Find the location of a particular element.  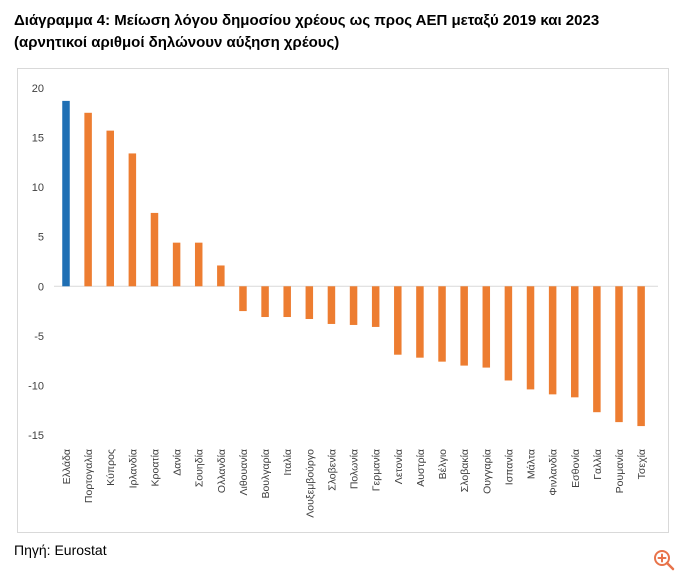

x-tick-label: Σουηδία is located at coordinates (200, 468).